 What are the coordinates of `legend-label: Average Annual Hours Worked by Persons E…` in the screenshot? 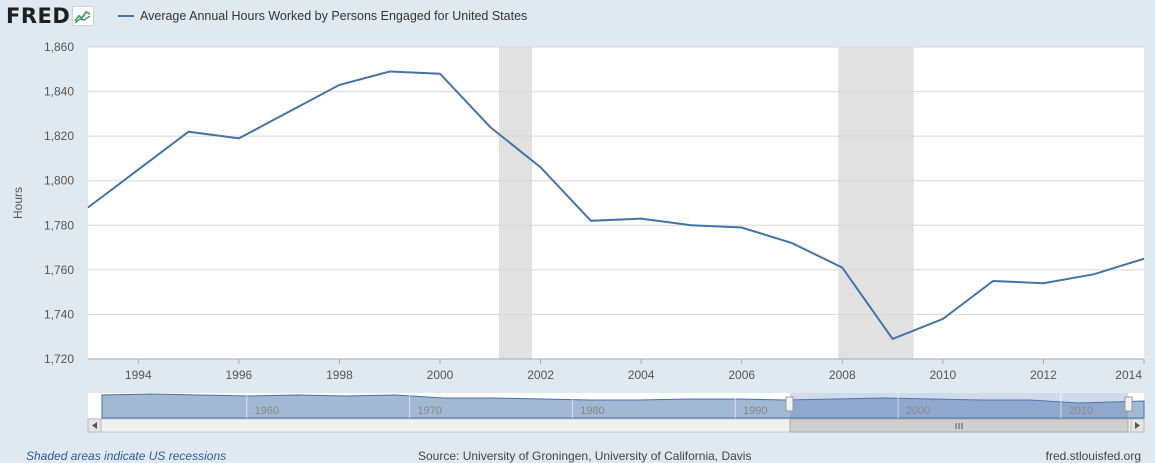 It's located at (334, 16).